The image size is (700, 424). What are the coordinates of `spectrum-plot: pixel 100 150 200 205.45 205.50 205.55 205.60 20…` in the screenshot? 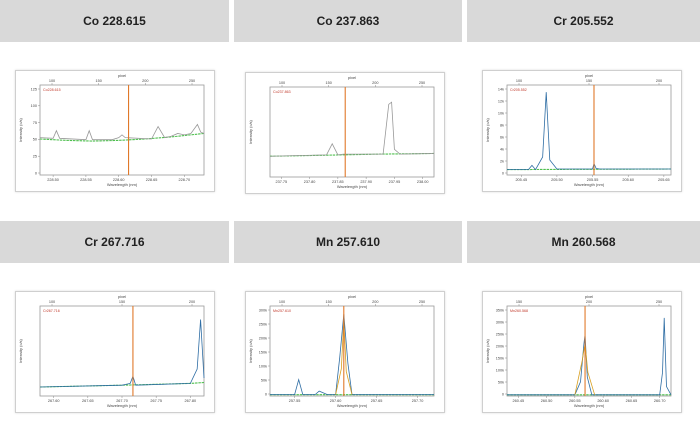 It's located at (578, 130).